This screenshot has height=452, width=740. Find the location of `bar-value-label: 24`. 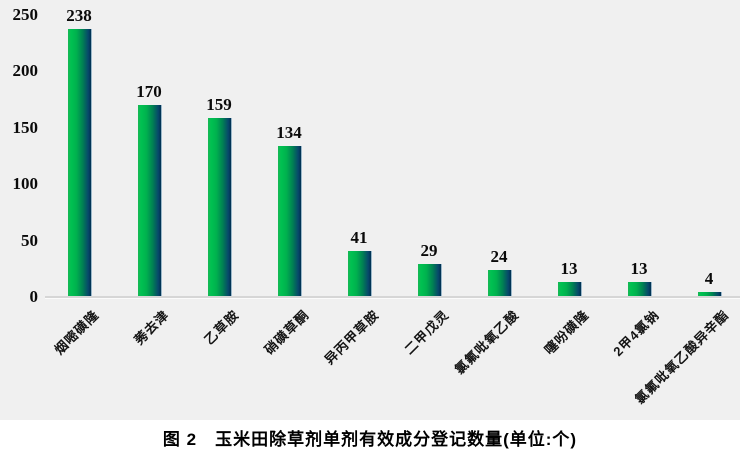

bar-value-label: 24 is located at coordinates (499, 256).